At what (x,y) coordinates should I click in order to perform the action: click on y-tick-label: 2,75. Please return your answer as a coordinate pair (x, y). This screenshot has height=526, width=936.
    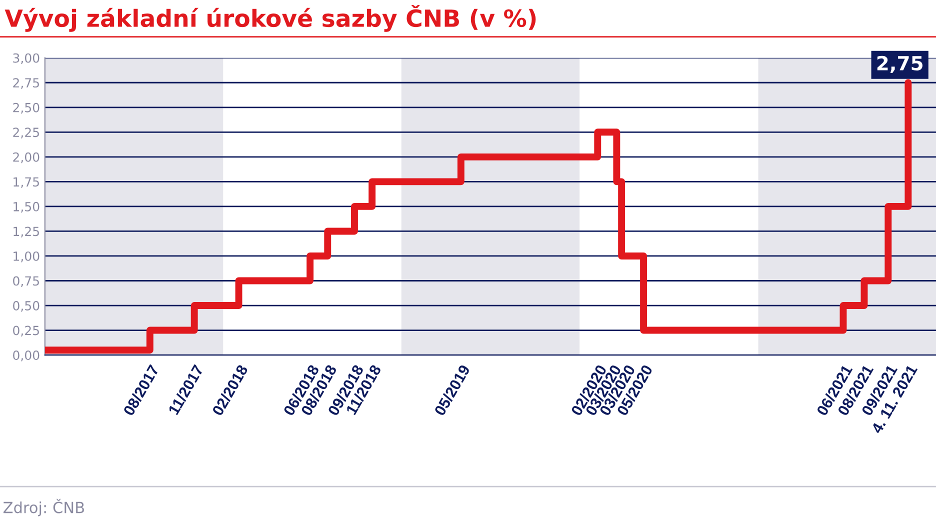
    Looking at the image, I should click on (26, 83).